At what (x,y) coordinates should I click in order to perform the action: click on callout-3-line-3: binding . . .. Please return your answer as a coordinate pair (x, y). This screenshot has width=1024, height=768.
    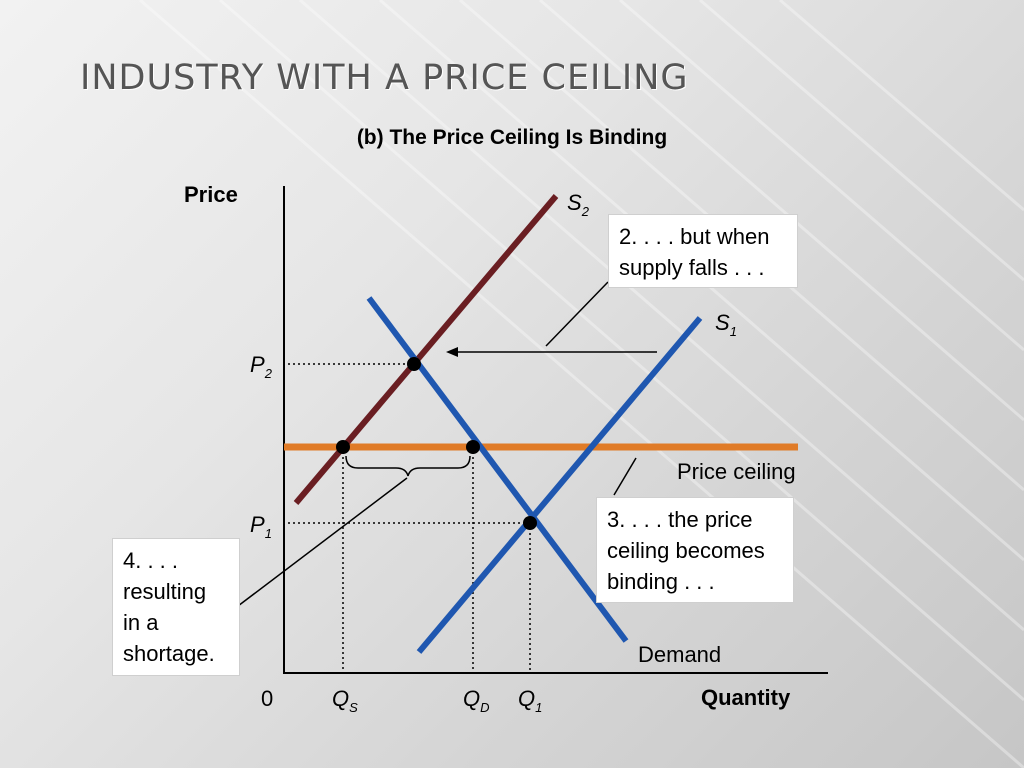
    Looking at the image, I should click on (661, 581).